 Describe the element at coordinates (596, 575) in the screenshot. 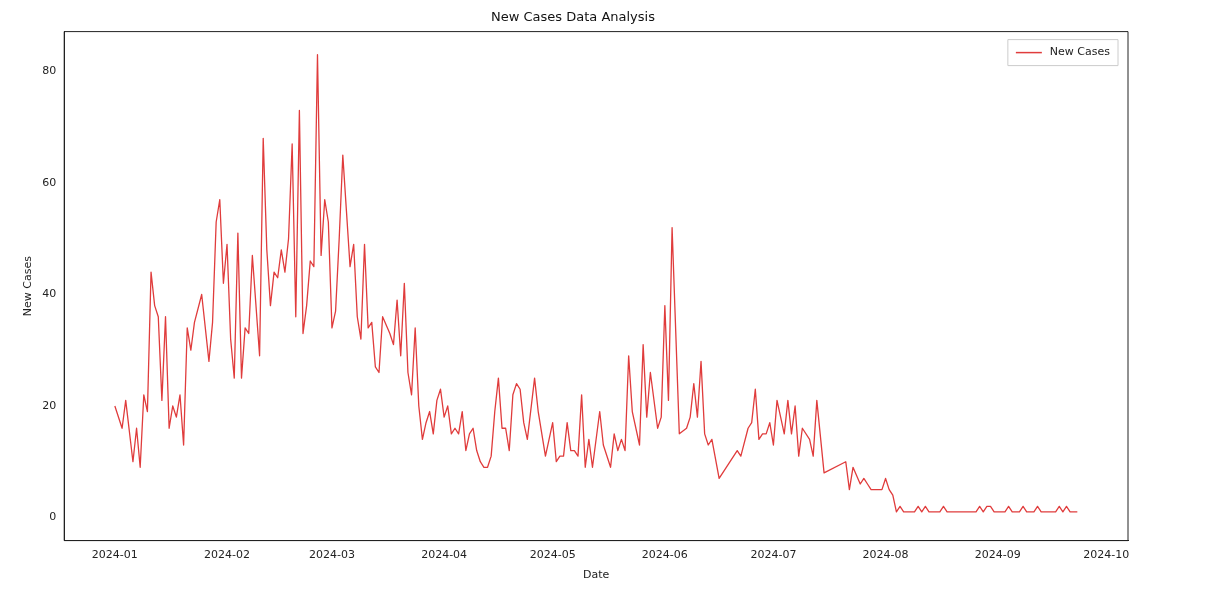

I see `x-axis-title: Date` at that location.